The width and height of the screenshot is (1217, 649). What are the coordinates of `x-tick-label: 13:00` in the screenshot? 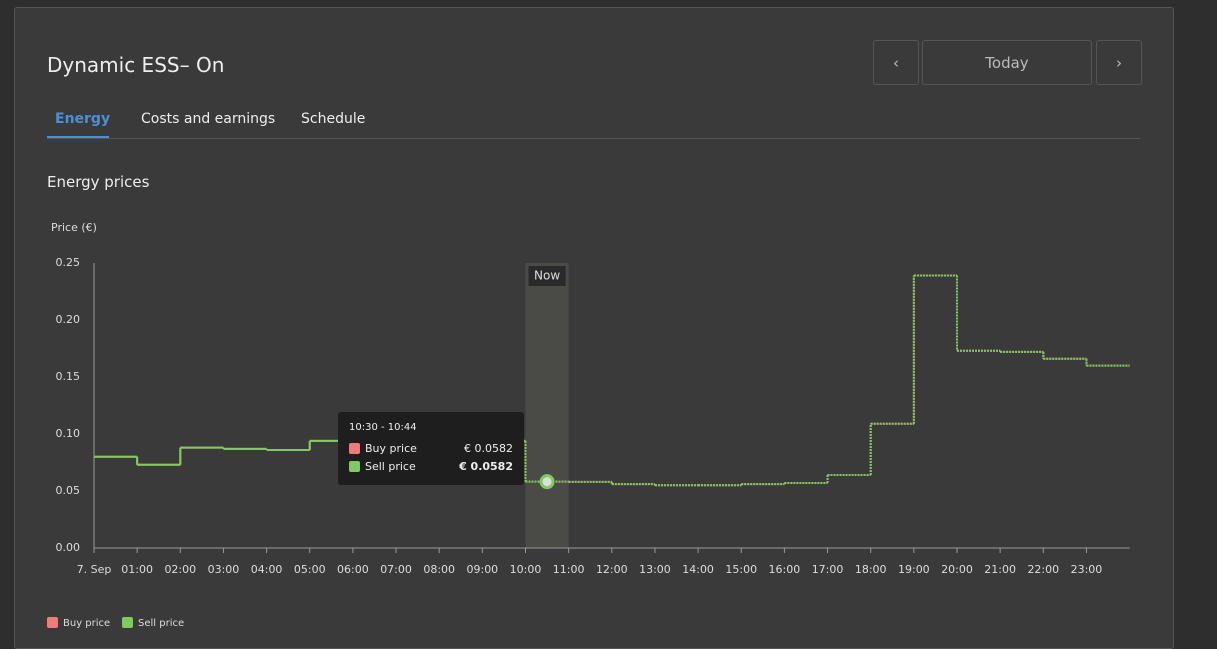 It's located at (655, 569).